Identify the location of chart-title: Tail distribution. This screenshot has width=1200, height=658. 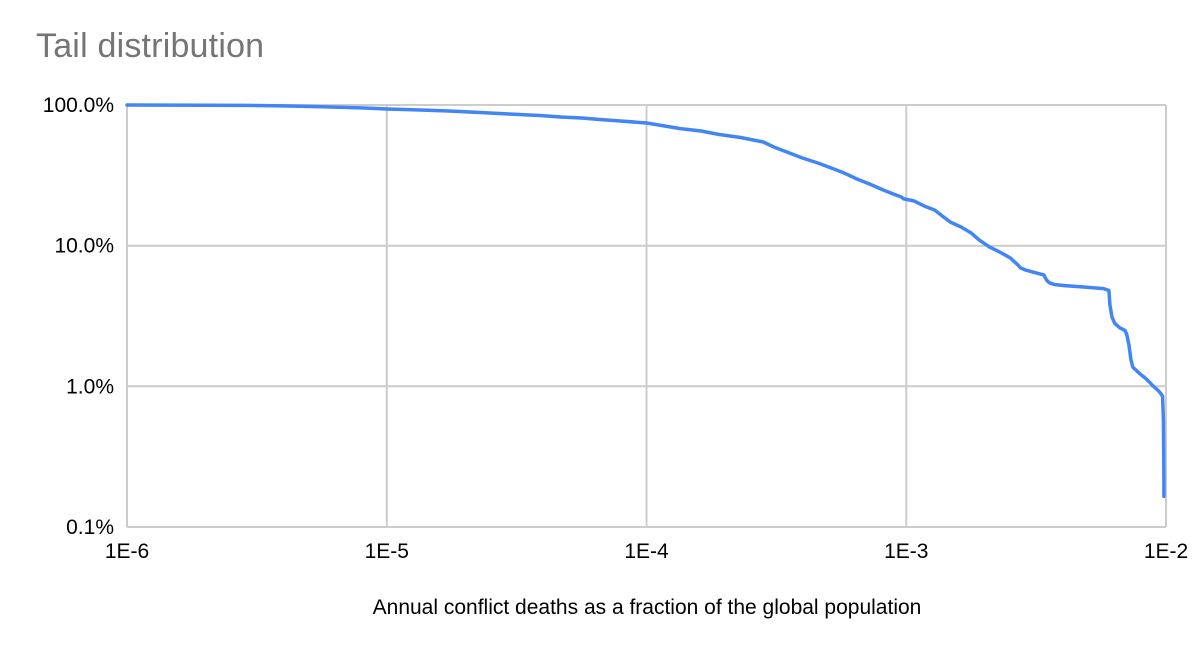
(150, 46).